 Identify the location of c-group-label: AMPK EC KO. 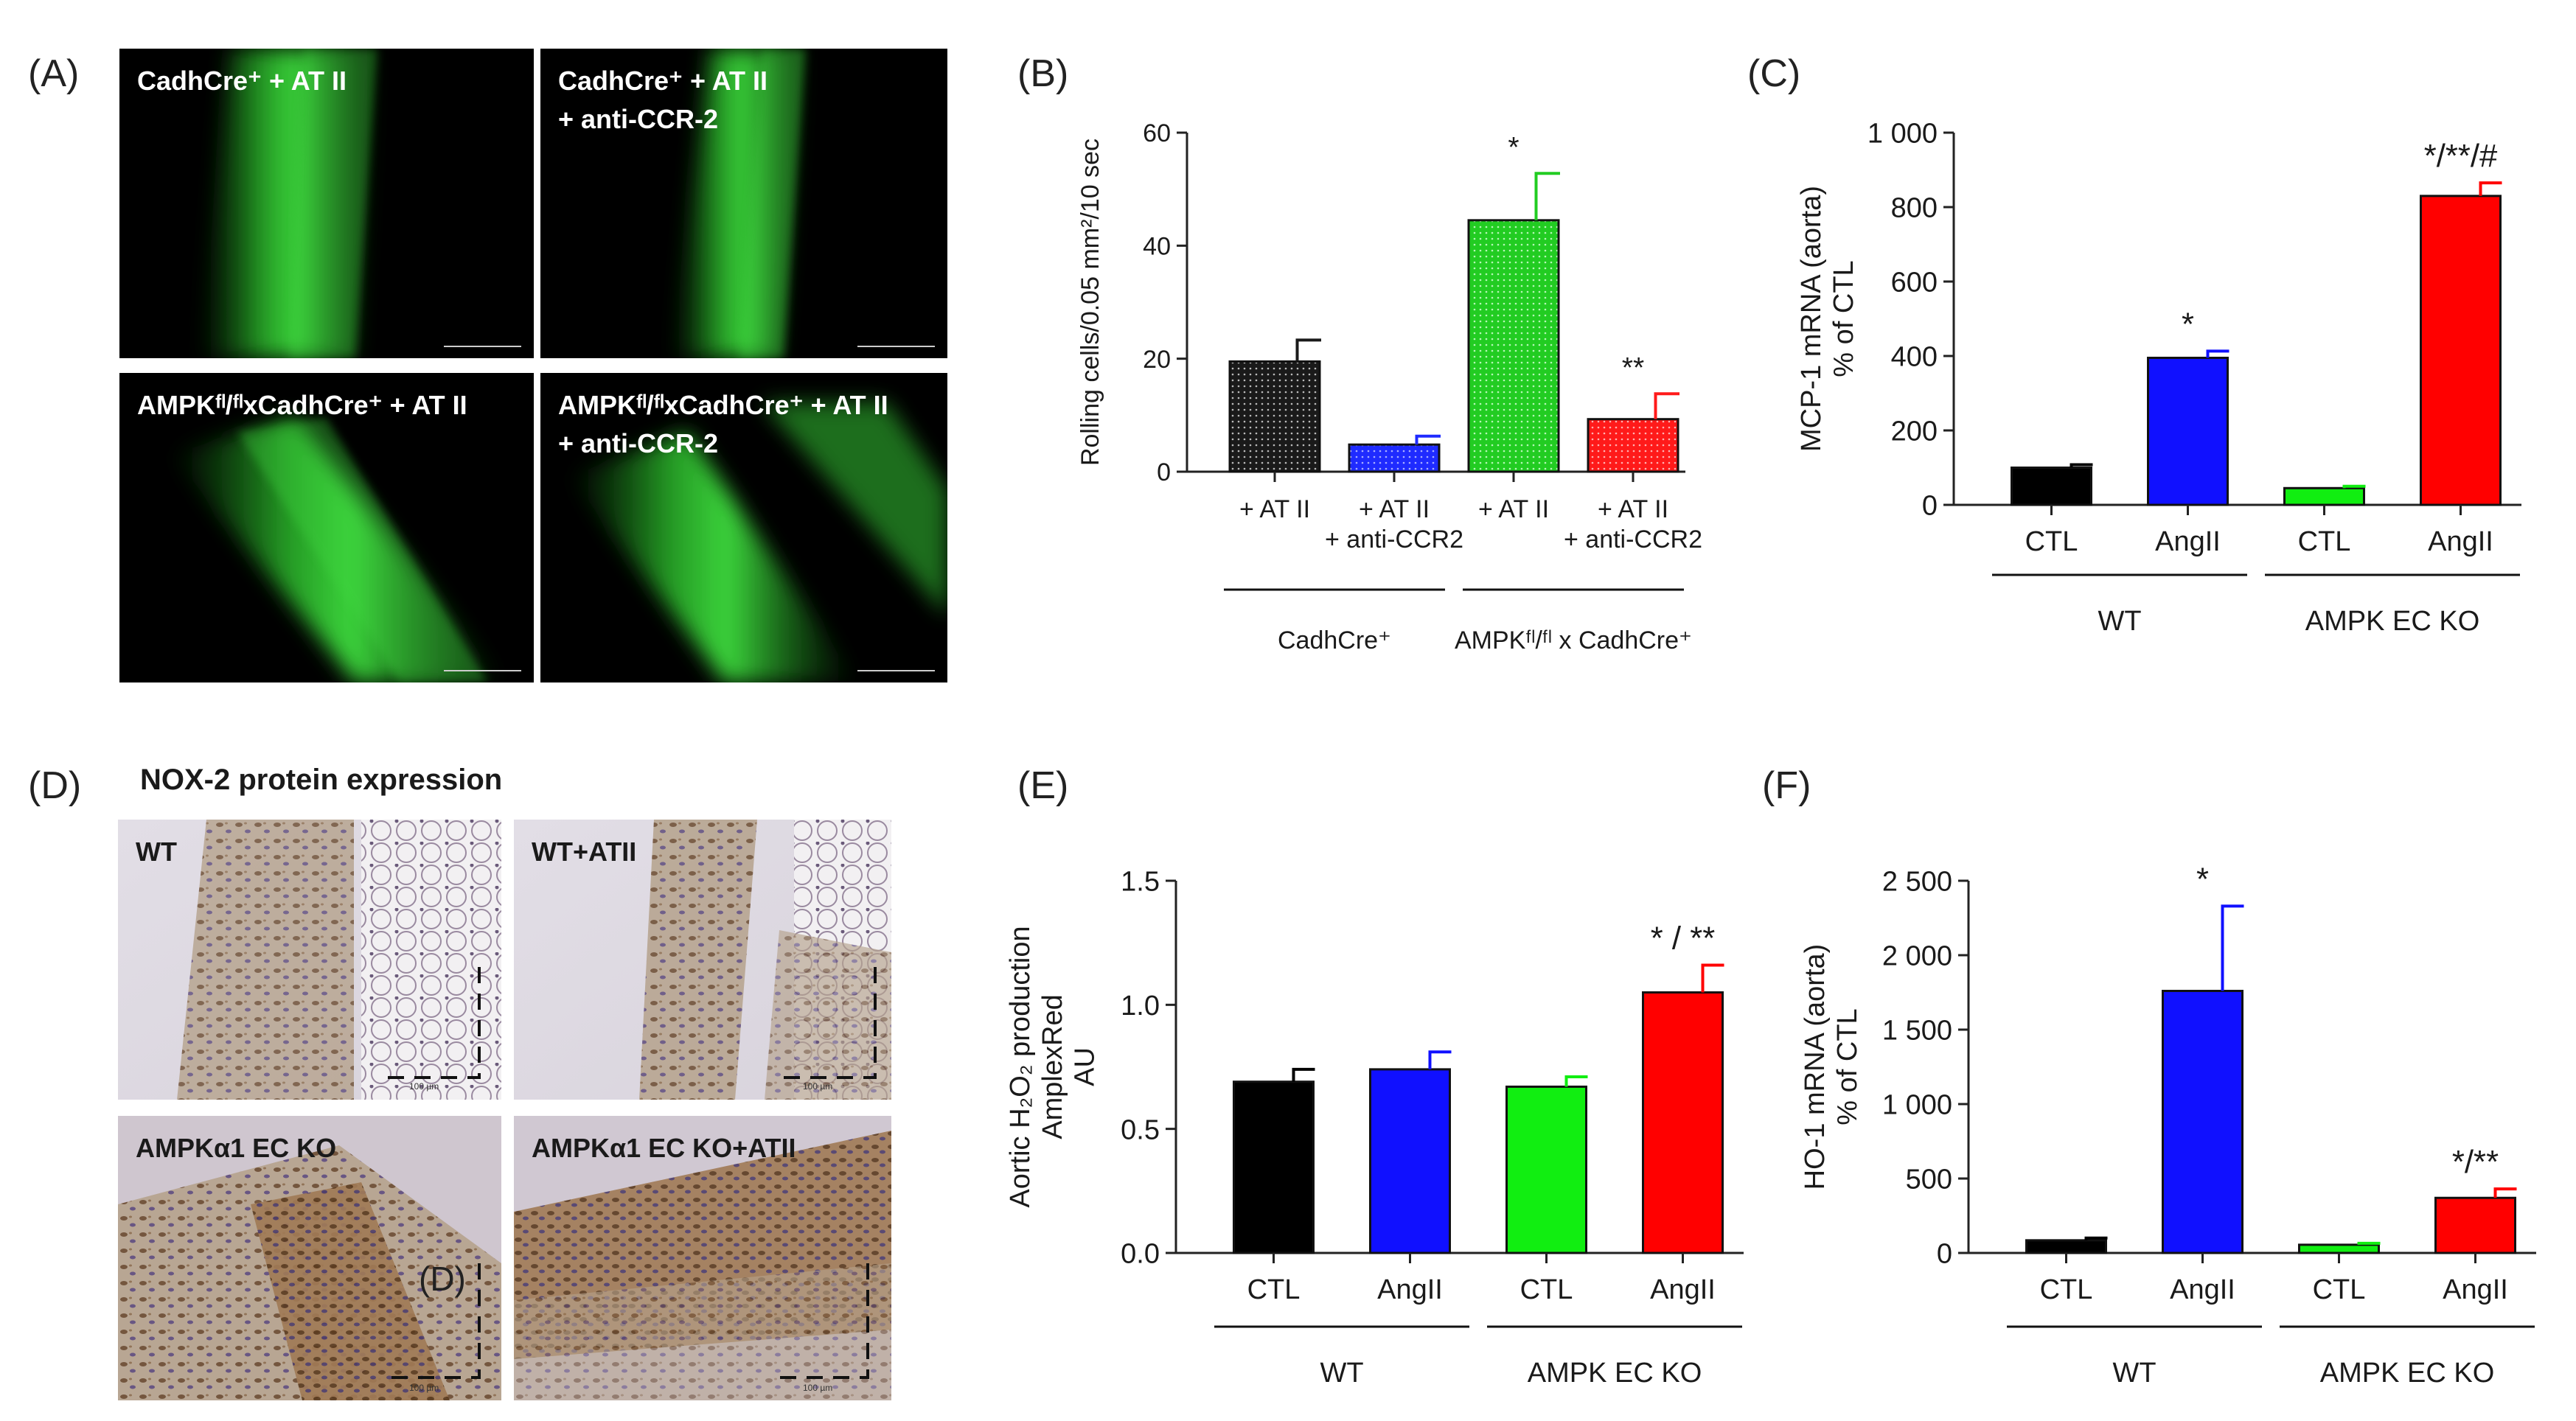
(2393, 621).